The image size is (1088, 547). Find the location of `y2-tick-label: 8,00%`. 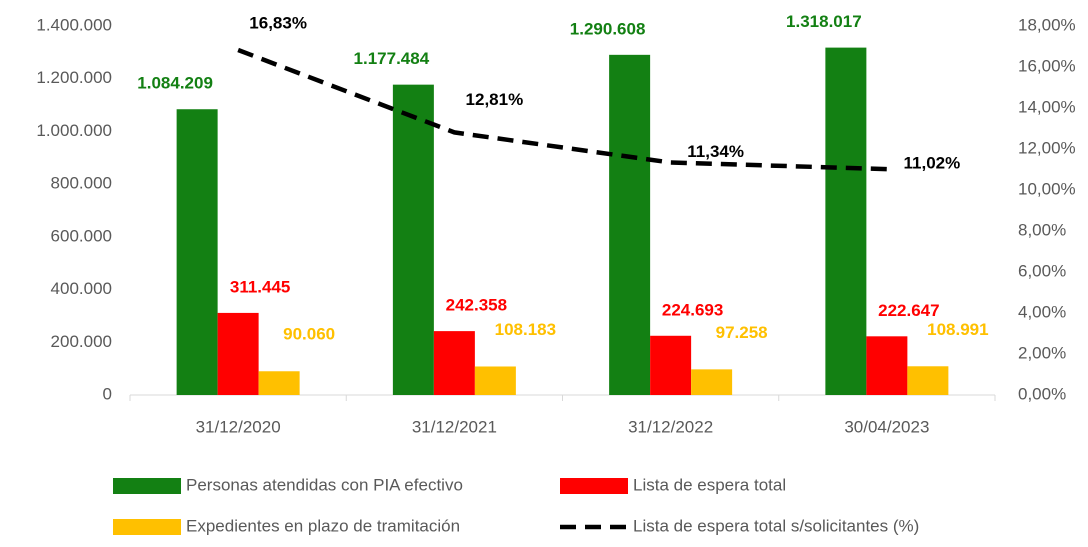

y2-tick-label: 8,00% is located at coordinates (1042, 229).